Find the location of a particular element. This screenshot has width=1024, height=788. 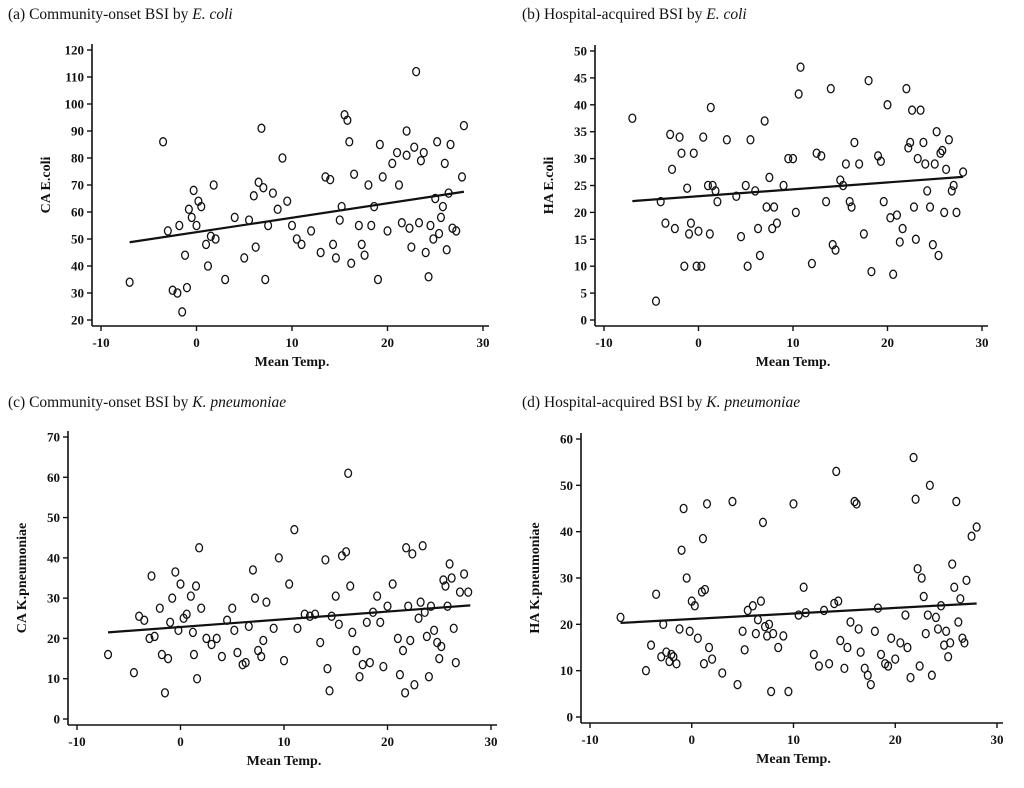

y-tick-label: 100 is located at coordinates (75, 104).